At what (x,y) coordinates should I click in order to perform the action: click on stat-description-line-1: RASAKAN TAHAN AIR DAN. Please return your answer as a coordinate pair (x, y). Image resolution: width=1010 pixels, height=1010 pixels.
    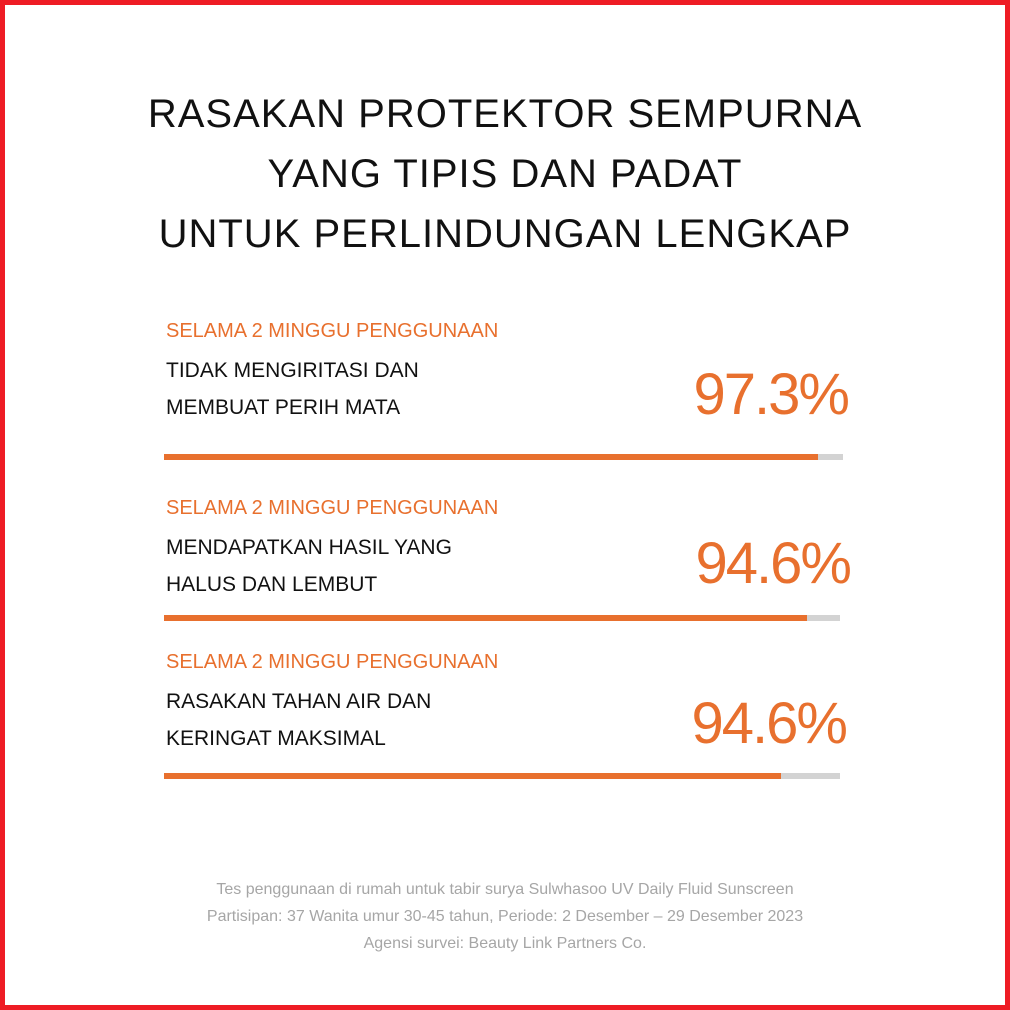
    Looking at the image, I should click on (299, 701).